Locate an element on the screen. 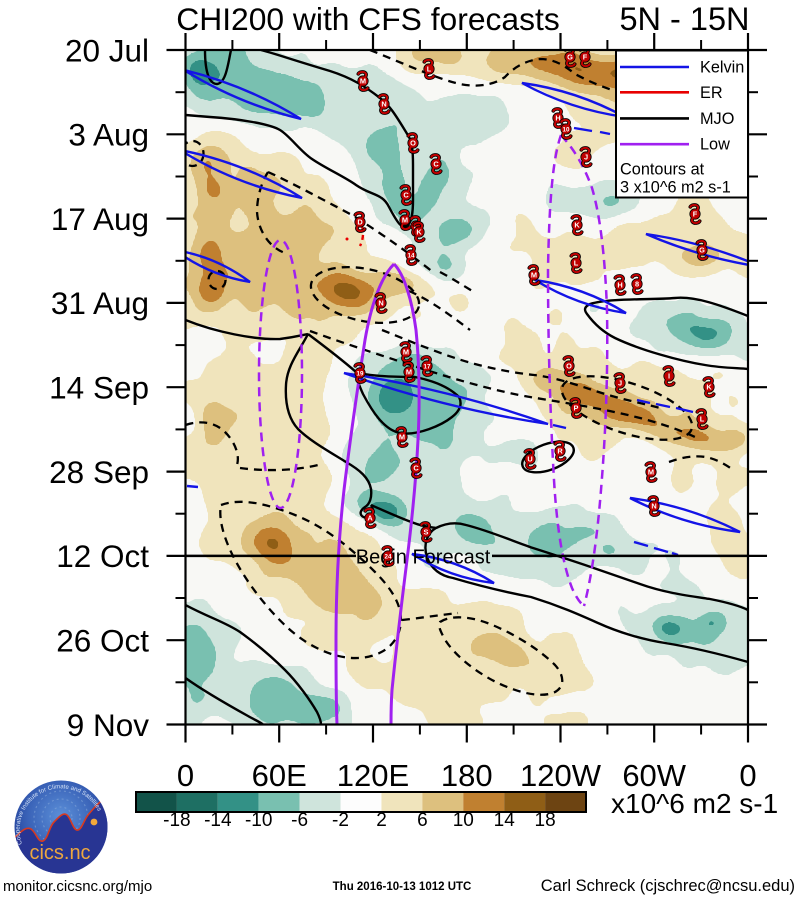 This screenshot has height=912, width=809. svg-text: 6 is located at coordinates (422, 820).